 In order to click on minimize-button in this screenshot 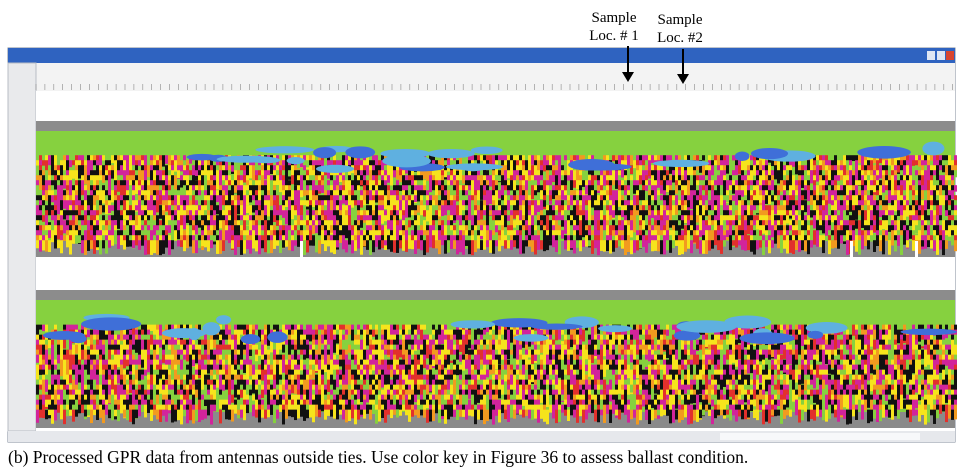, I will do `click(931, 55)`.